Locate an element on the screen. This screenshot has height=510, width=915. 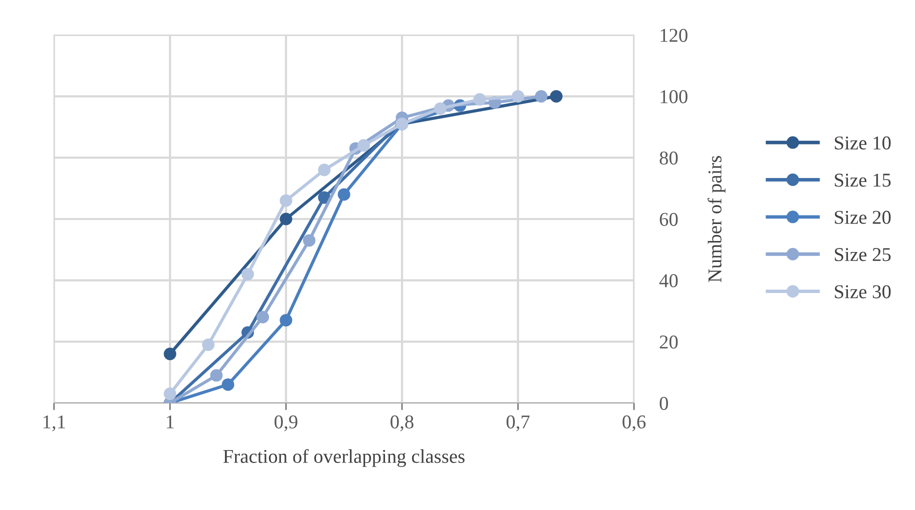
x-tick-label: 0,9 is located at coordinates (286, 423).